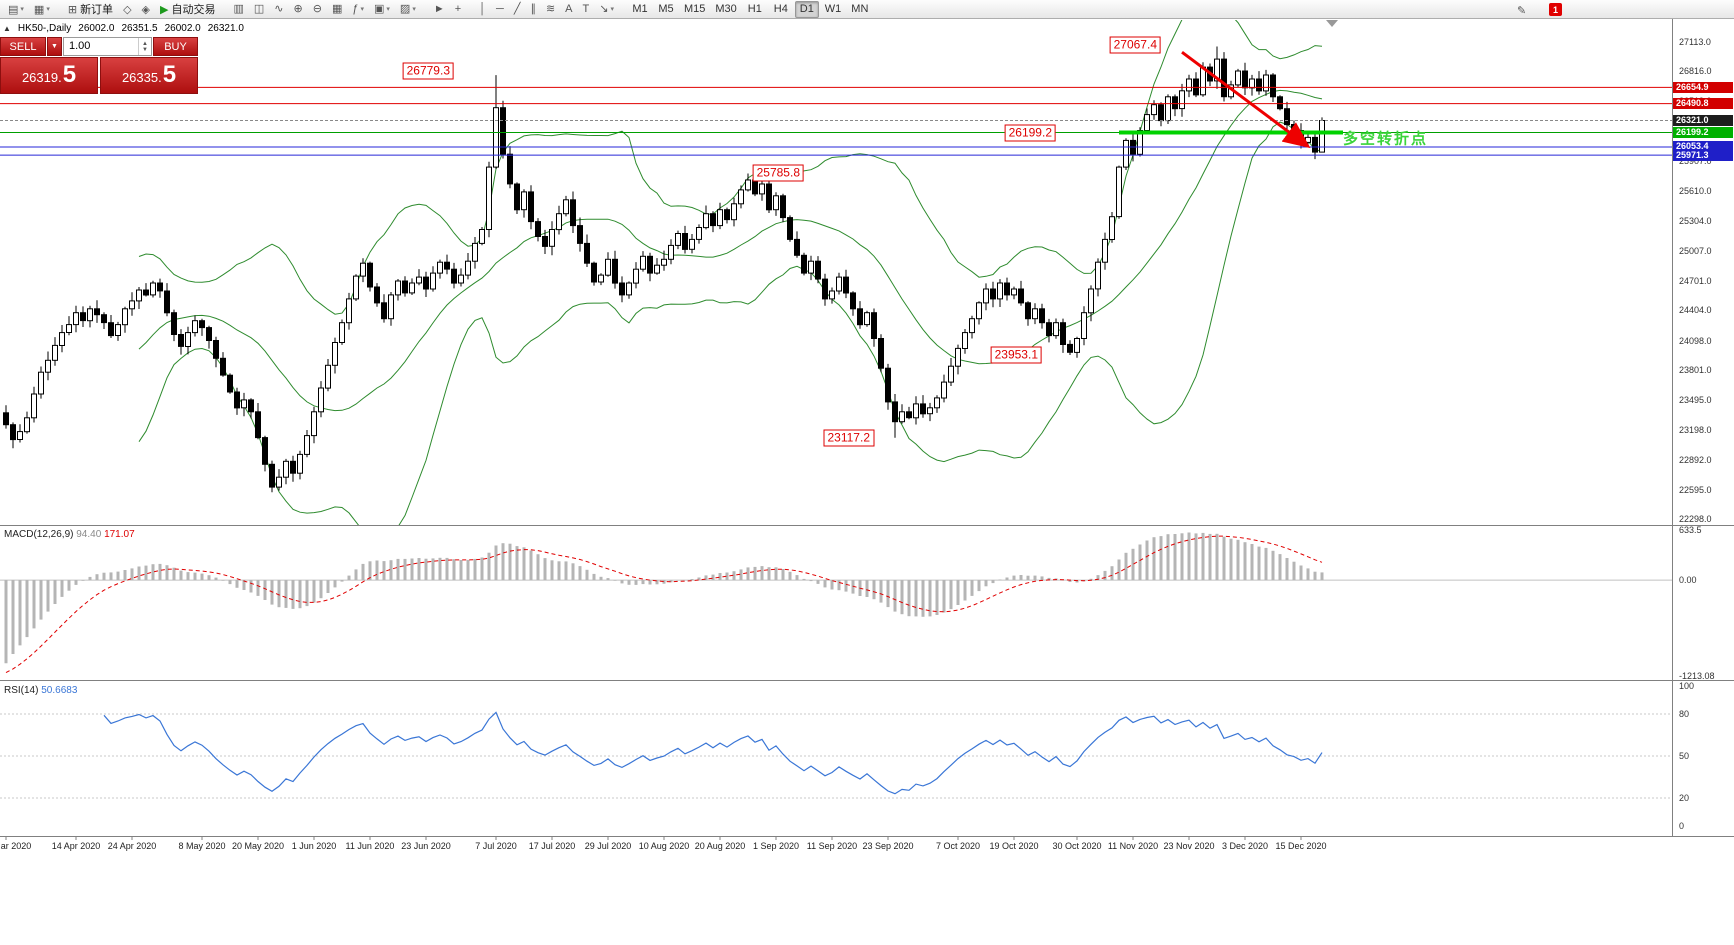 The image size is (1734, 945). I want to click on fibonacci-icon: ≋, so click(550, 9).